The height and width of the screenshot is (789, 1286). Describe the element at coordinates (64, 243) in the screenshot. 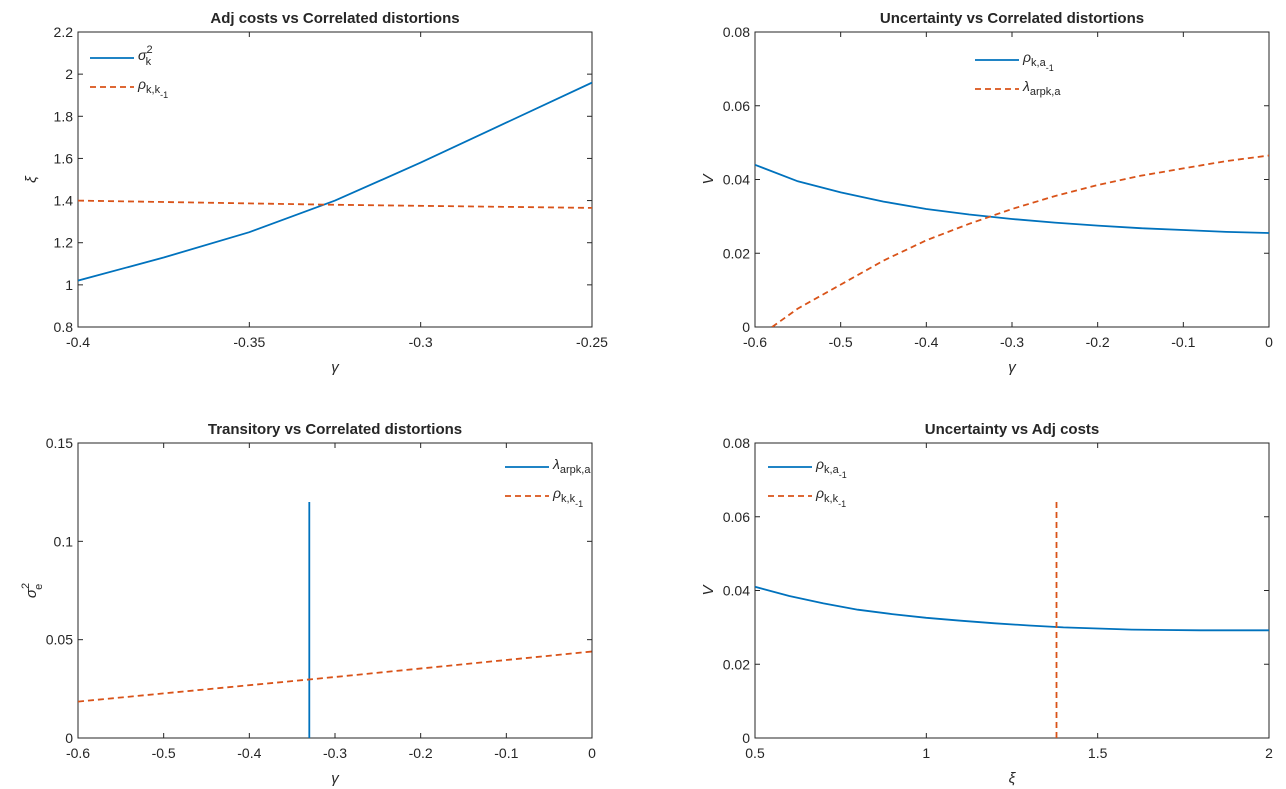

I see `y-tick-label: 1.2` at that location.